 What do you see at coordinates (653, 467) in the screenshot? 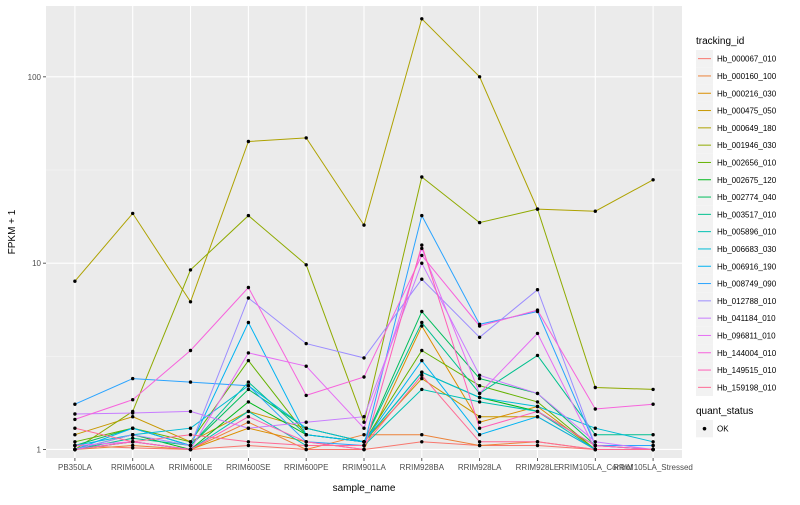
I see `x-tick-label-10: RRIM105LA_Stressed` at bounding box center [653, 467].